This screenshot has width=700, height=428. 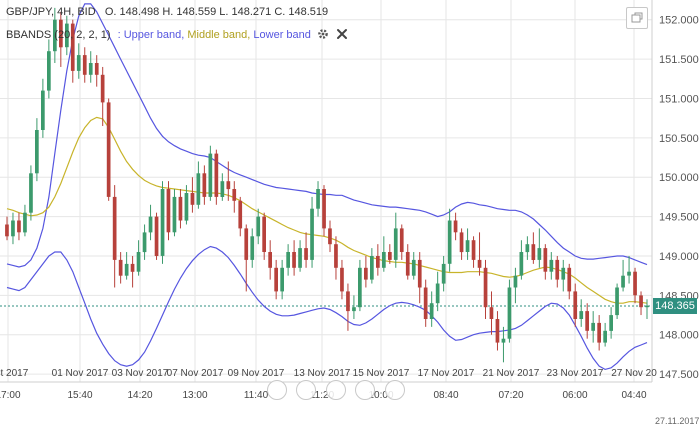 I want to click on last-price-tag: 148.365, so click(x=675, y=305).